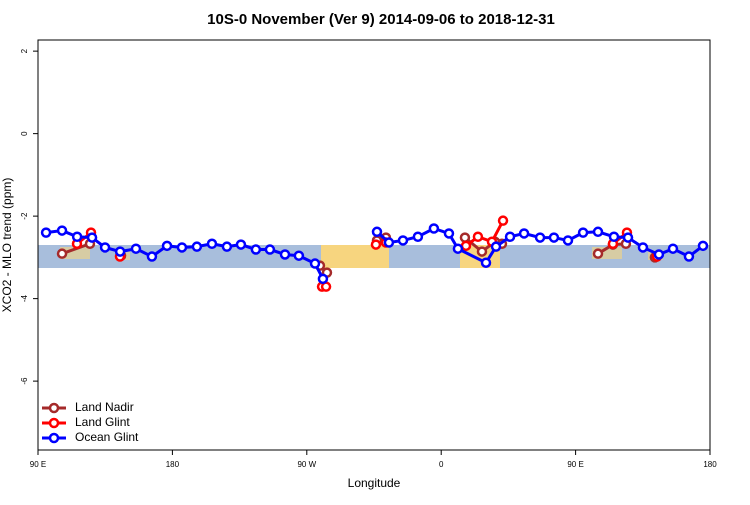 This screenshot has width=750, height=505. What do you see at coordinates (24, 133) in the screenshot?
I see `y-tick-label: 0` at bounding box center [24, 133].